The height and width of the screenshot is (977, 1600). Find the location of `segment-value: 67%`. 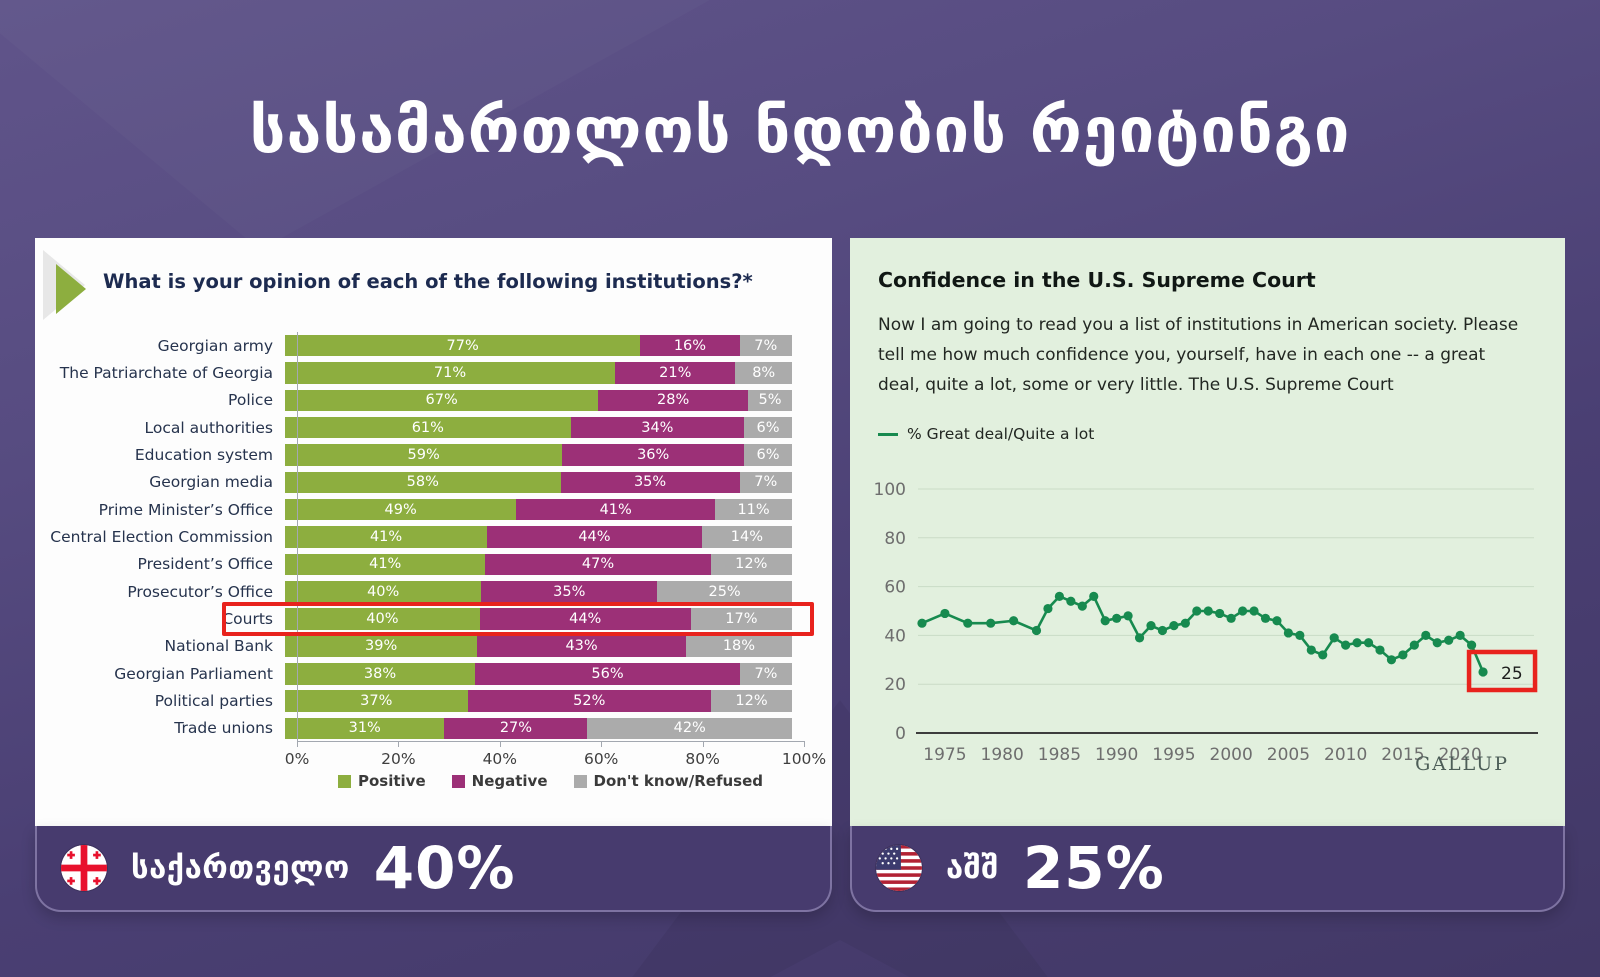

segment-value: 67% is located at coordinates (441, 400).